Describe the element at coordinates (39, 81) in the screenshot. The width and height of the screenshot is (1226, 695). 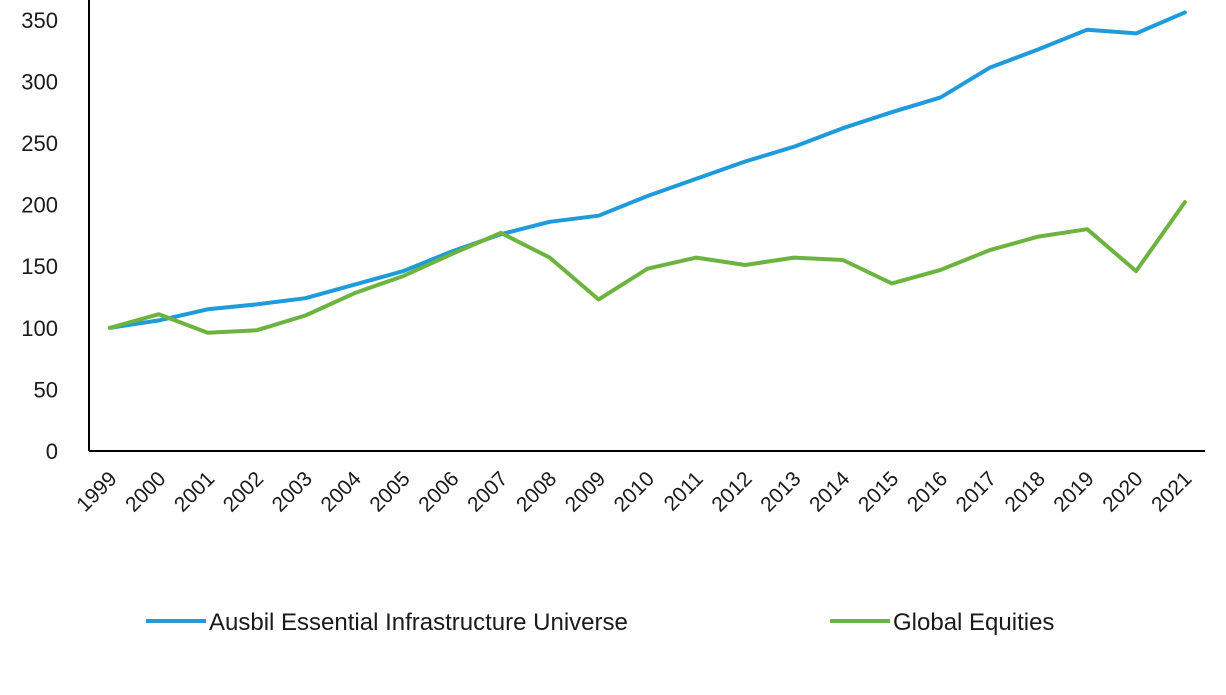
I see `y-tick-label: 300` at that location.